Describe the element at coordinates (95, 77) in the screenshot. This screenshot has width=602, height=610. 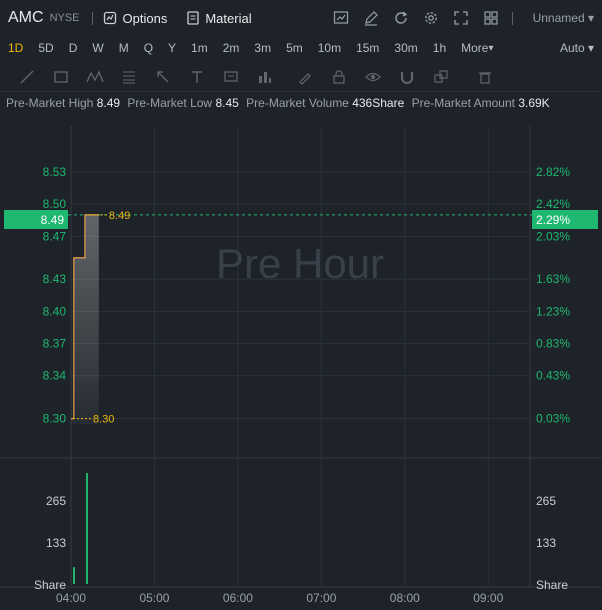
I see `pattern-tool-icon` at that location.